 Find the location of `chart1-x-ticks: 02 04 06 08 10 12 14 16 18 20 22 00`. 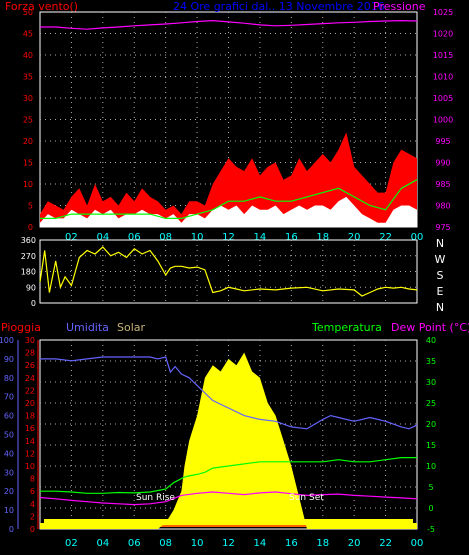

chart1-x-ticks: 02 04 06 08 10 12 14 16 18 20 22 00 is located at coordinates (244, 237).